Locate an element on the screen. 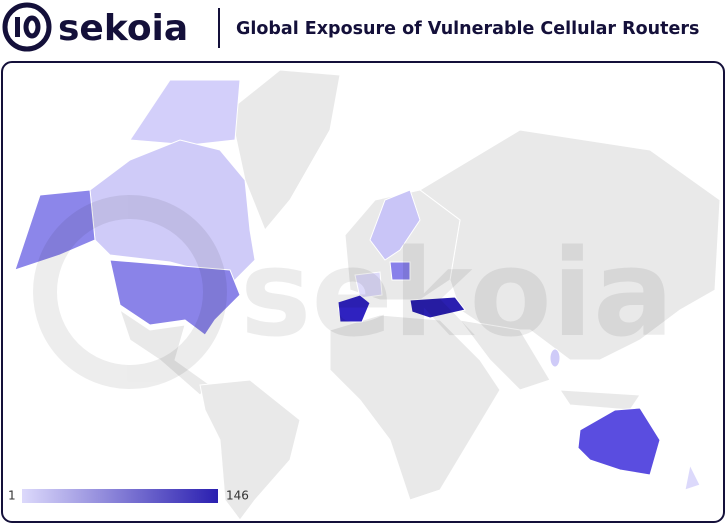  logo-text: sekoia is located at coordinates (123, 28).